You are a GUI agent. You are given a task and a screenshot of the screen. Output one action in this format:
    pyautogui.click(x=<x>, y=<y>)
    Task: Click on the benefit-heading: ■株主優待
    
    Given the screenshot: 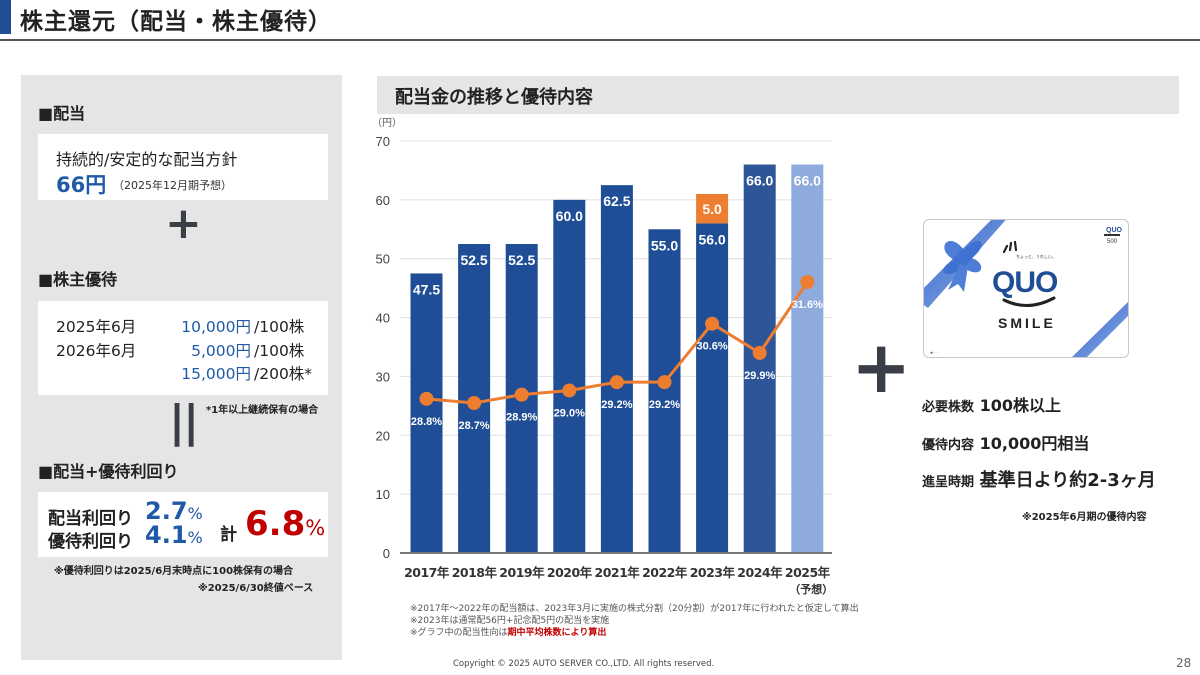 What is the action you would take?
    pyautogui.click(x=78, y=279)
    